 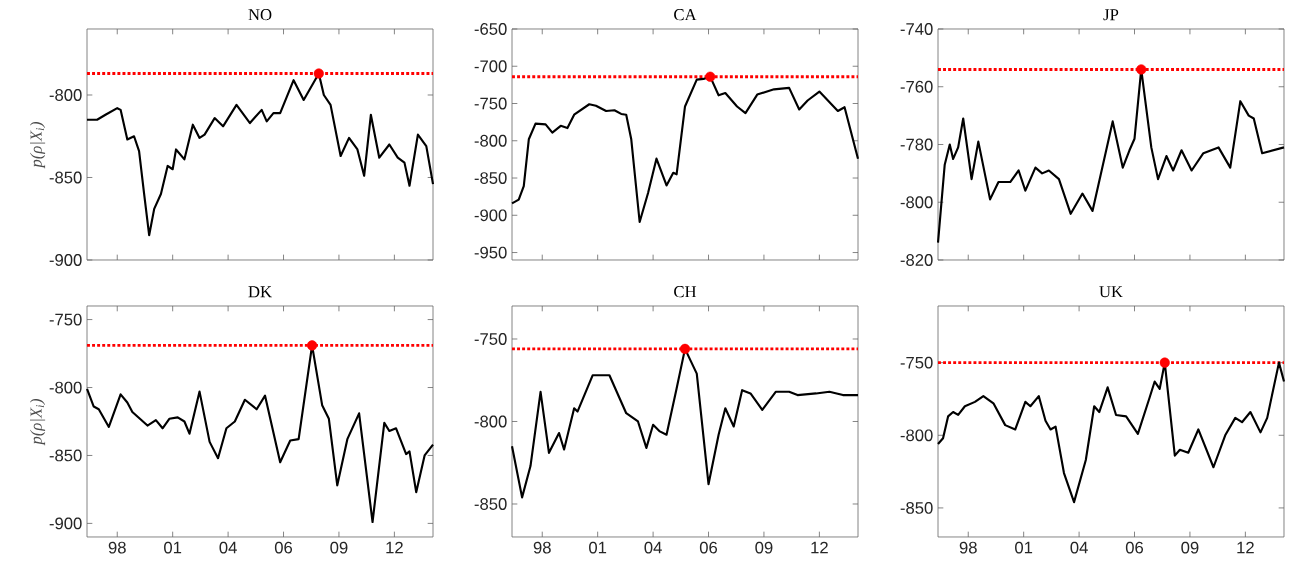 What do you see at coordinates (685, 15) in the screenshot?
I see `chart-title: CA` at bounding box center [685, 15].